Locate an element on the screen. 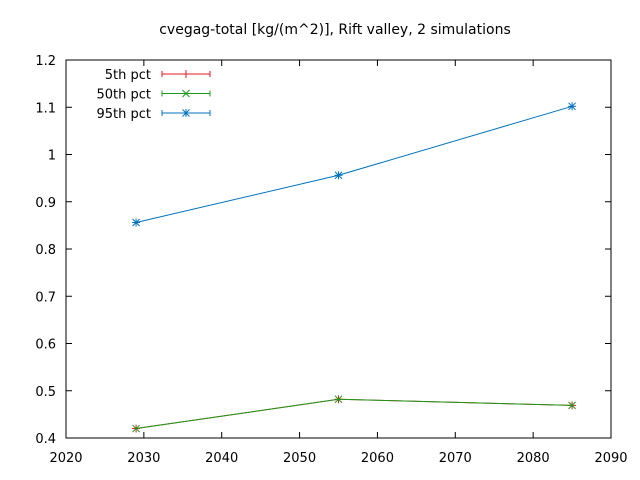 The width and height of the screenshot is (640, 480). y-tick-label: 0.9 is located at coordinates (45, 203).